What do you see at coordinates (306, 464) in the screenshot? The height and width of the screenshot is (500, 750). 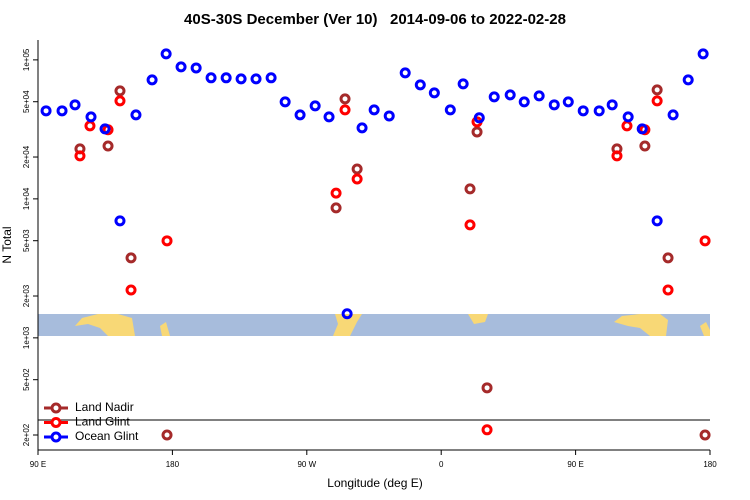 I see `x-tick-label: 90 W` at bounding box center [306, 464].